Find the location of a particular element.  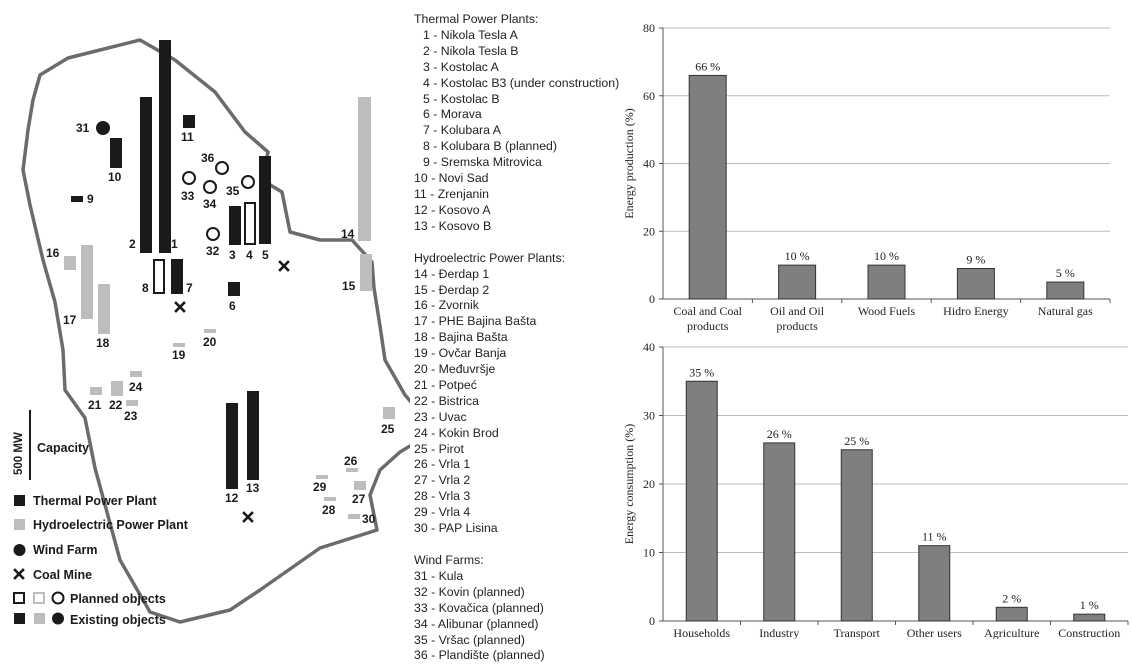

plant-label: 2 is located at coordinates (132, 244).